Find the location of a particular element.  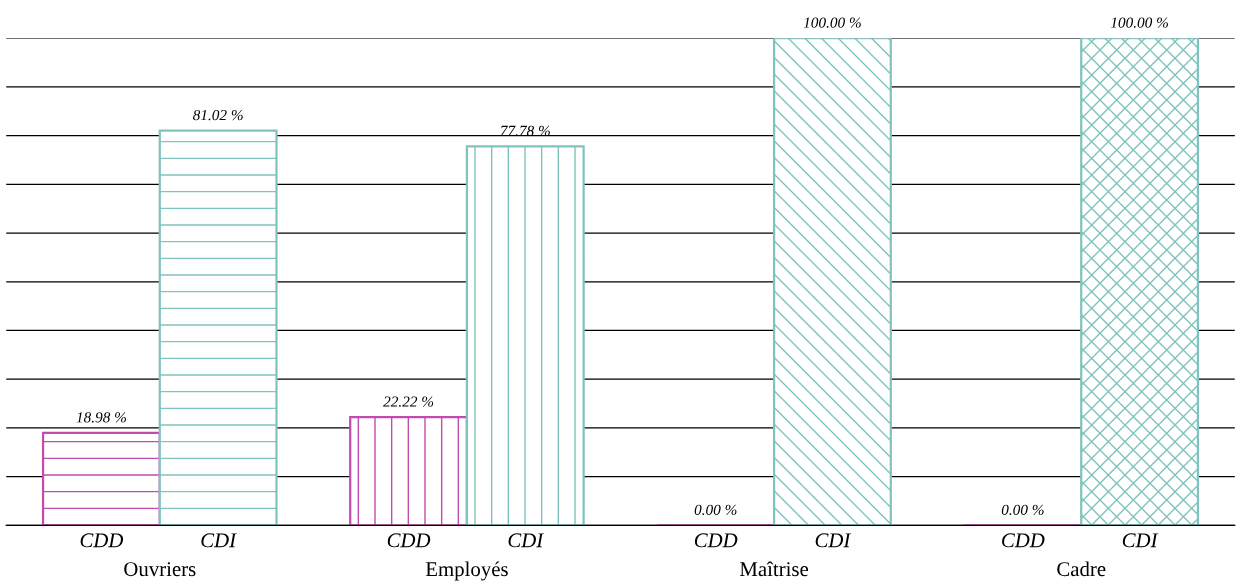

x-tick-label: Employés is located at coordinates (466, 571).